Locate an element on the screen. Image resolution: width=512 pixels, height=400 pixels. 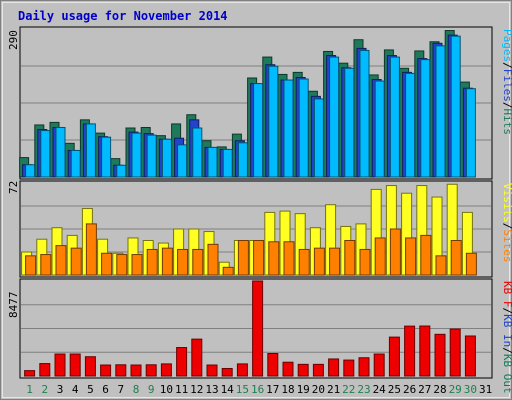
day-label-20: 20 is located at coordinates (318, 389).